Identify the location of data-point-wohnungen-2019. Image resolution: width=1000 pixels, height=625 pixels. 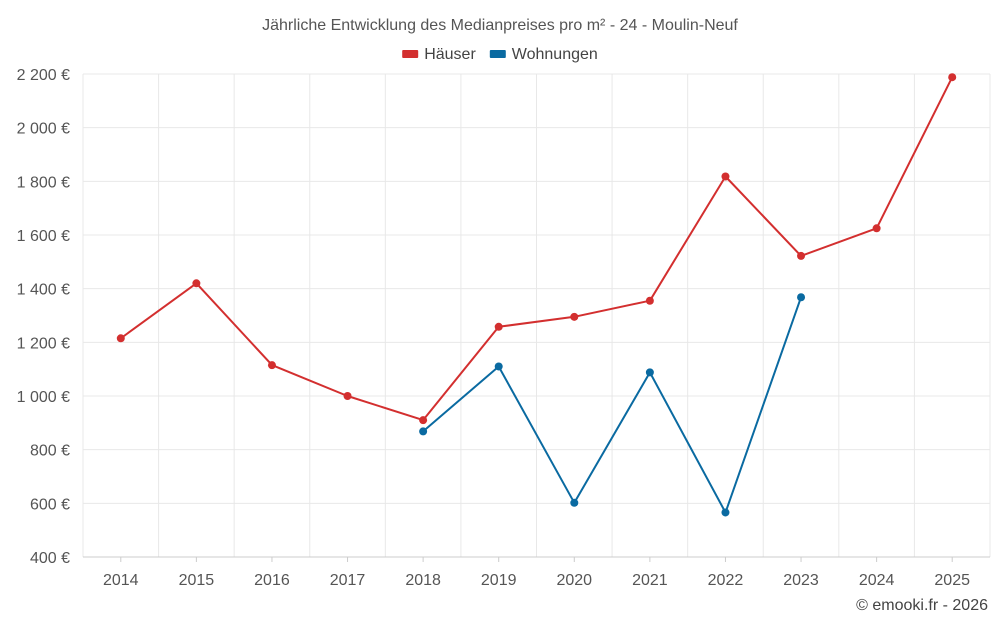
(498, 366).